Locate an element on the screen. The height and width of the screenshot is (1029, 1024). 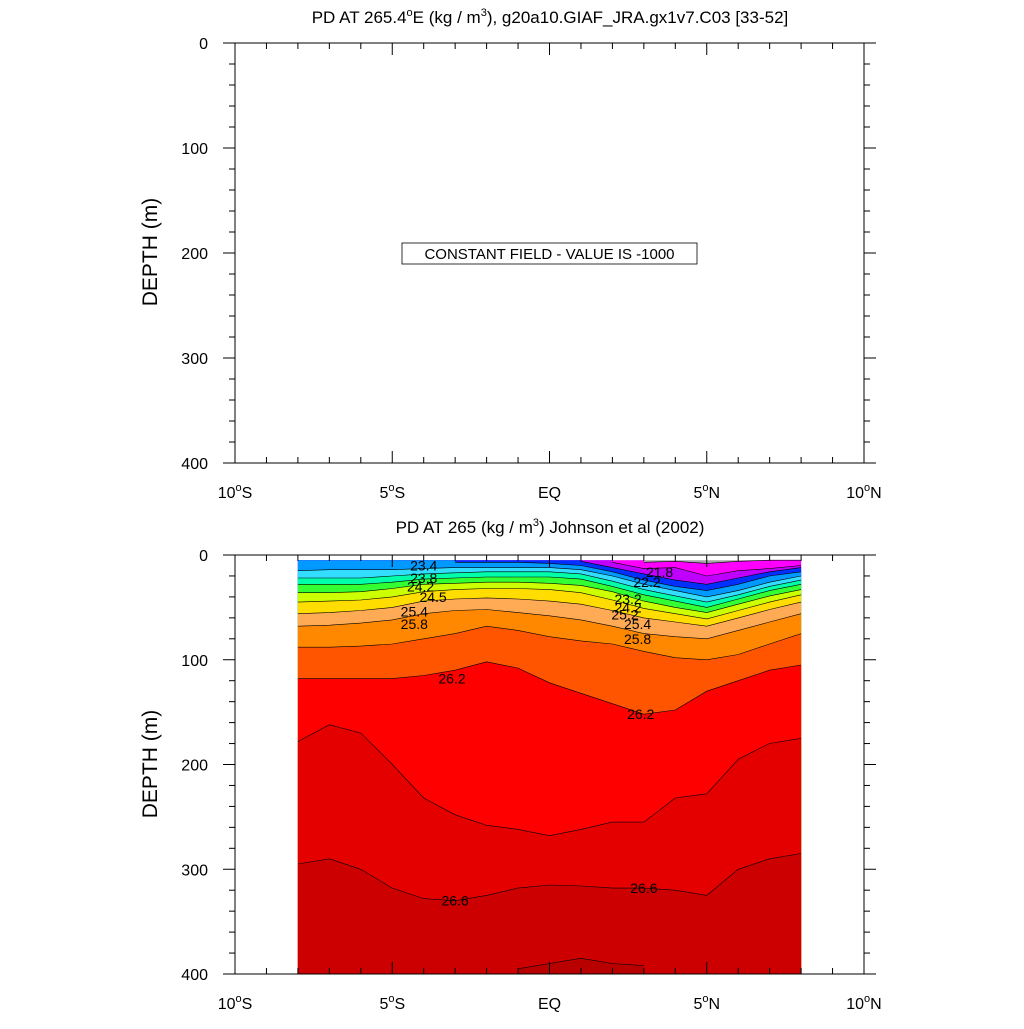
contour-label: 24.5 is located at coordinates (432, 597).